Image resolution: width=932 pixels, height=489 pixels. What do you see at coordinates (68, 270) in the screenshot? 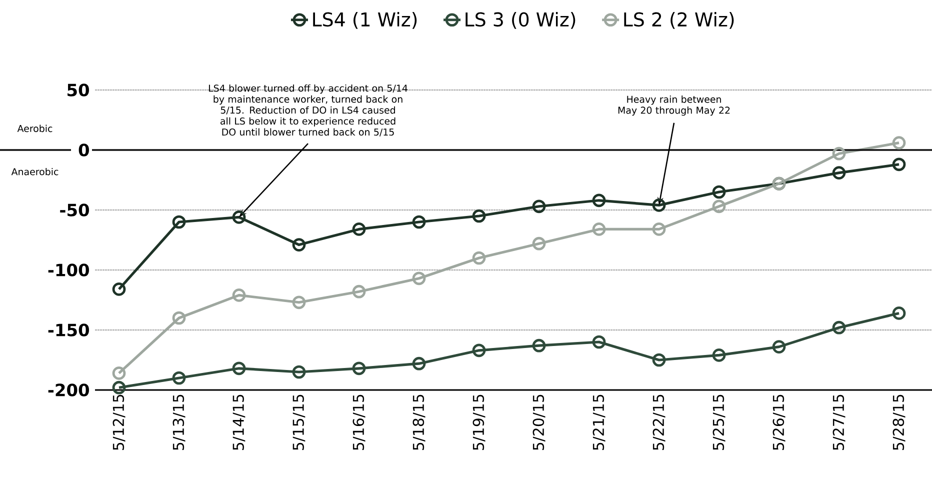
I see `y-tick-label: -100` at bounding box center [68, 270].